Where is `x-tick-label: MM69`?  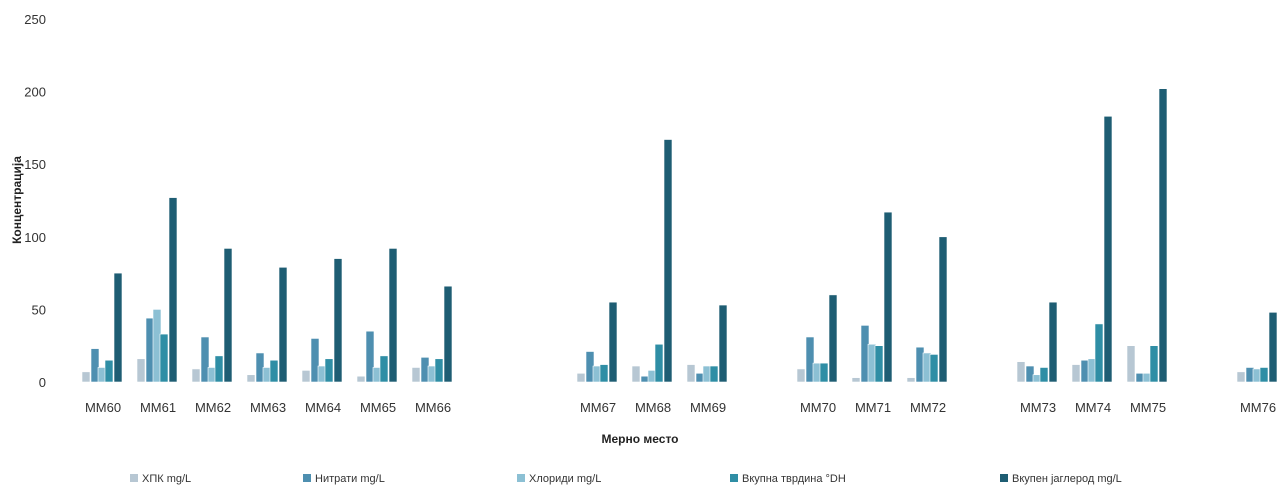 x-tick-label: MM69 is located at coordinates (708, 407).